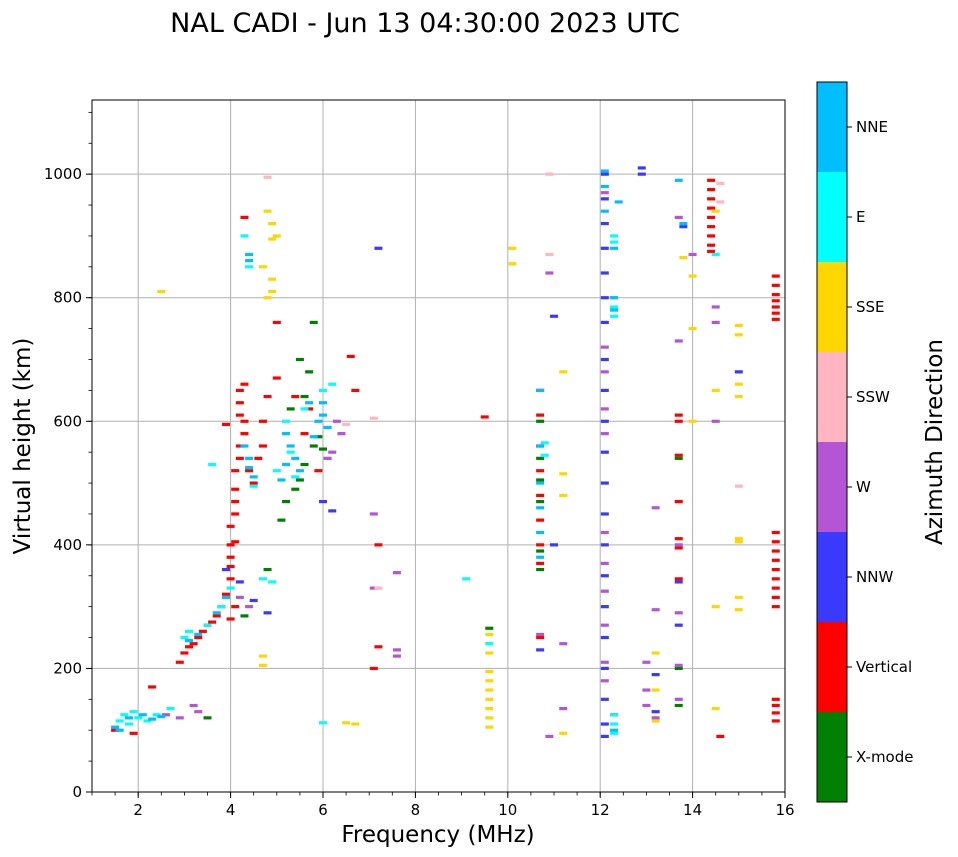  What do you see at coordinates (692, 810) in the screenshot?
I see `x-tick-label: 14` at bounding box center [692, 810].